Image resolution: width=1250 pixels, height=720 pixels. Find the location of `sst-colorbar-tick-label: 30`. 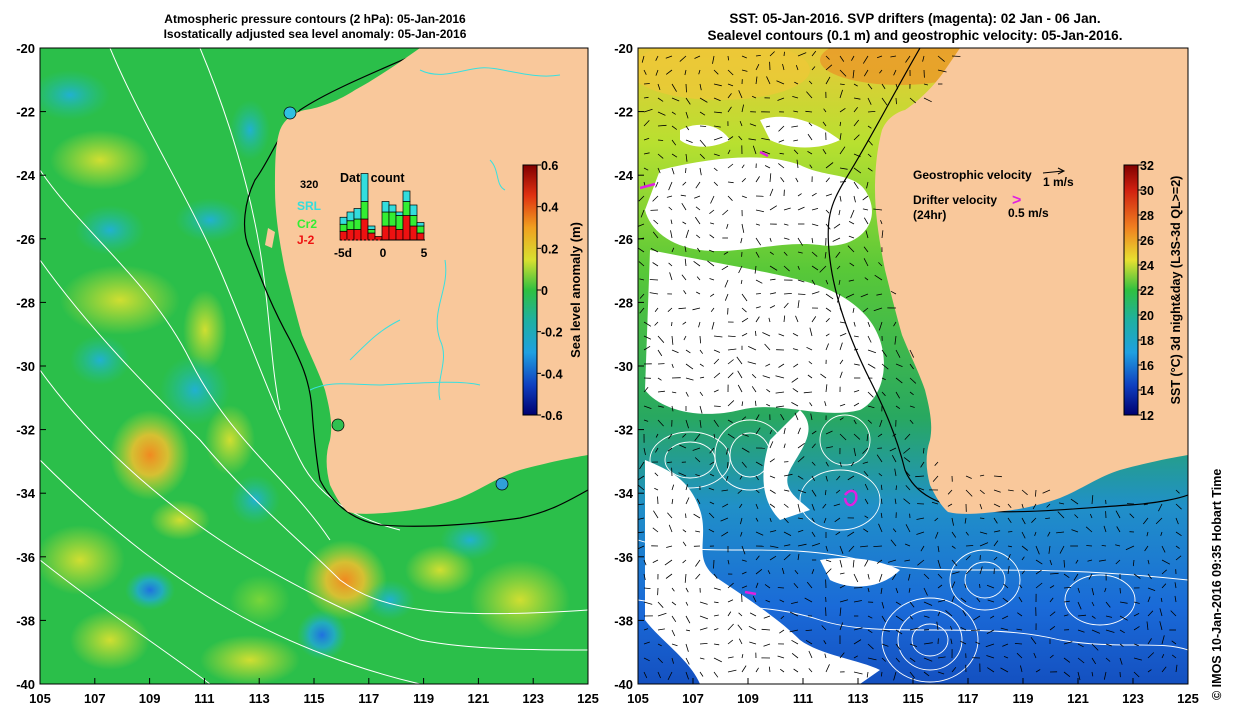

sst-colorbar-tick-label: 30 is located at coordinates (1147, 191).